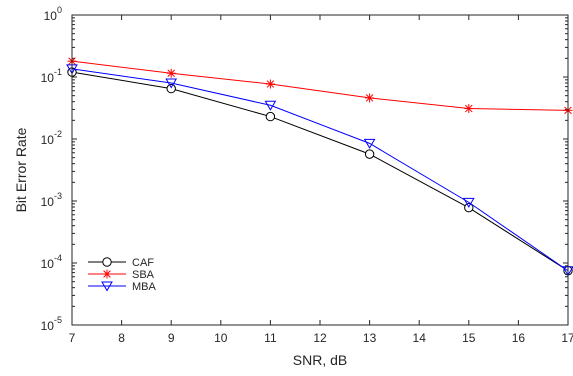  What do you see at coordinates (370, 338) in the screenshot?
I see `x-tick-label: 13` at bounding box center [370, 338].